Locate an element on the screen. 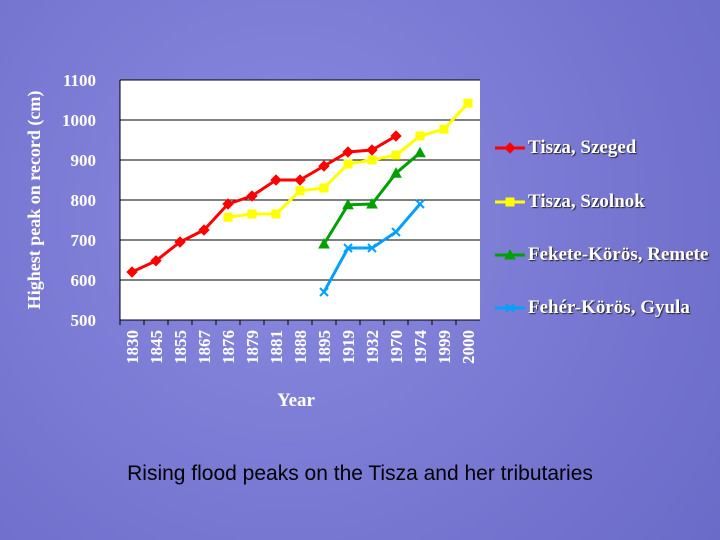 The height and width of the screenshot is (540, 720). y-axis-label: Highest peak on record (cm) is located at coordinates (34, 200).